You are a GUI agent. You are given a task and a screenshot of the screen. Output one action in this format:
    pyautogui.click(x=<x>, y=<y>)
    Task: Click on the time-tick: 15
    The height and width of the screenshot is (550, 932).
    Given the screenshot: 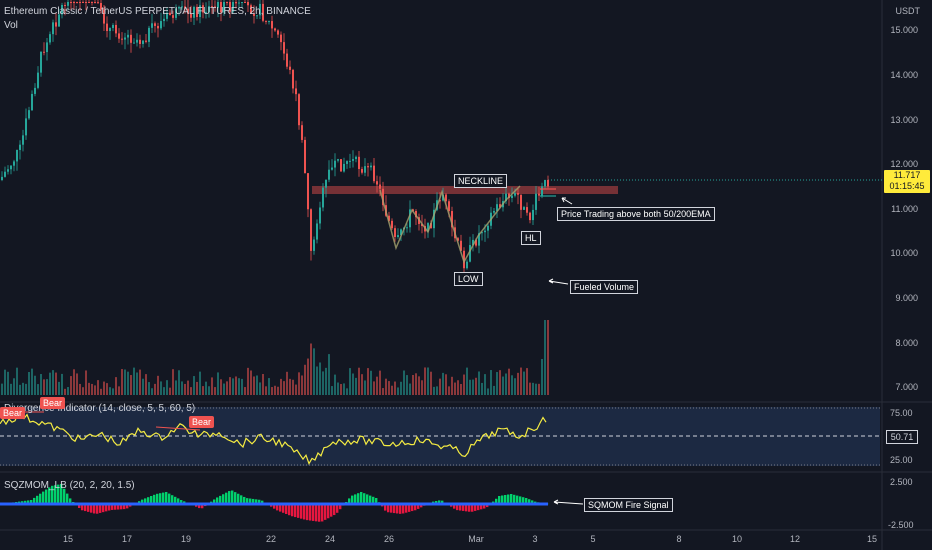 What is the action you would take?
    pyautogui.click(x=68, y=539)
    